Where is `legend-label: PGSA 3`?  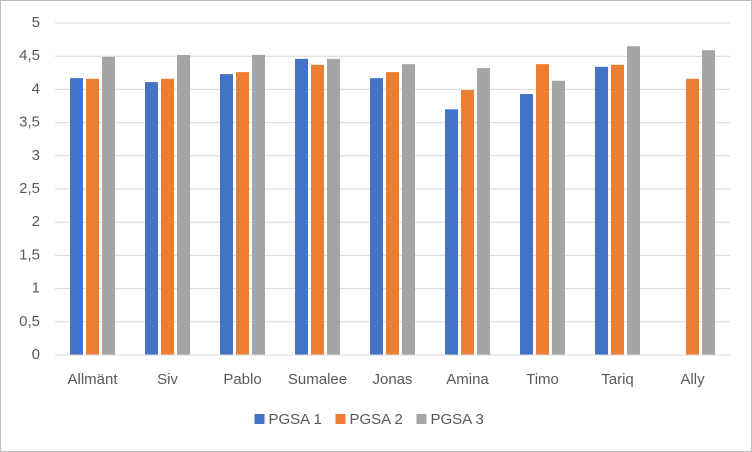 legend-label: PGSA 3 is located at coordinates (457, 419).